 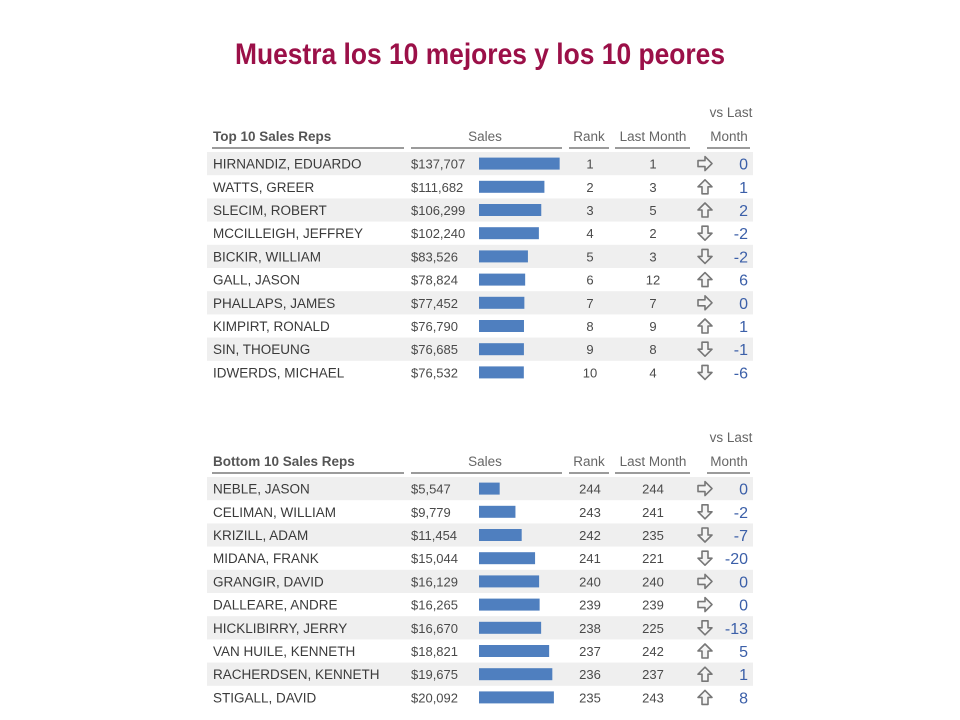 What do you see at coordinates (284, 461) in the screenshot?
I see `table-title: Bottom 10 Sales Reps` at bounding box center [284, 461].